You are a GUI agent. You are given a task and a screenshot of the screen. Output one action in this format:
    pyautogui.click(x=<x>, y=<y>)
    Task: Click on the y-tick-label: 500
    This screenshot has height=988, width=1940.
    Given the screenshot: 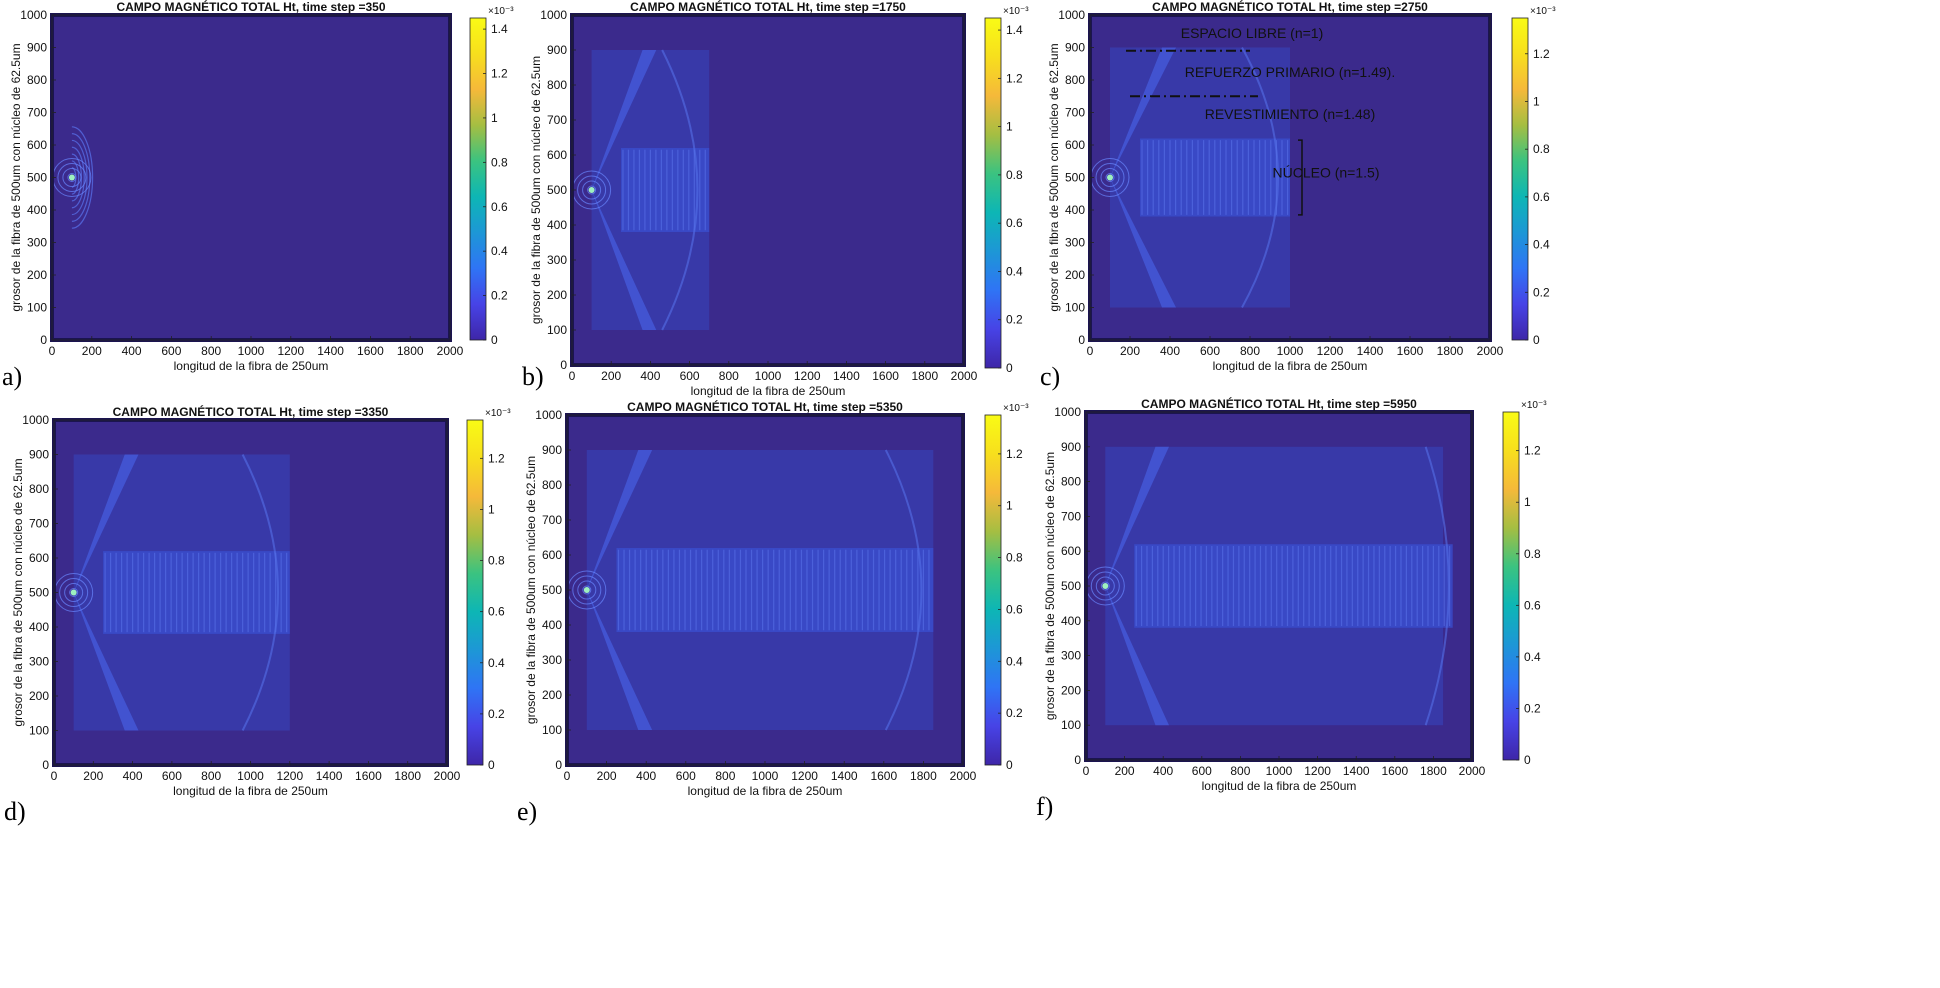 What is the action you would take?
    pyautogui.click(x=552, y=590)
    